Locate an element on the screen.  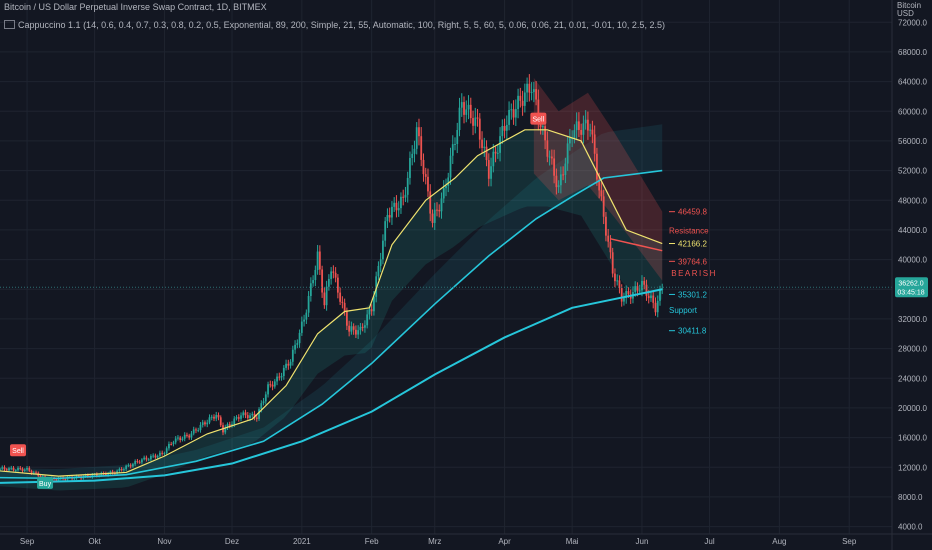
time-tick-label: Aug is located at coordinates (779, 541).